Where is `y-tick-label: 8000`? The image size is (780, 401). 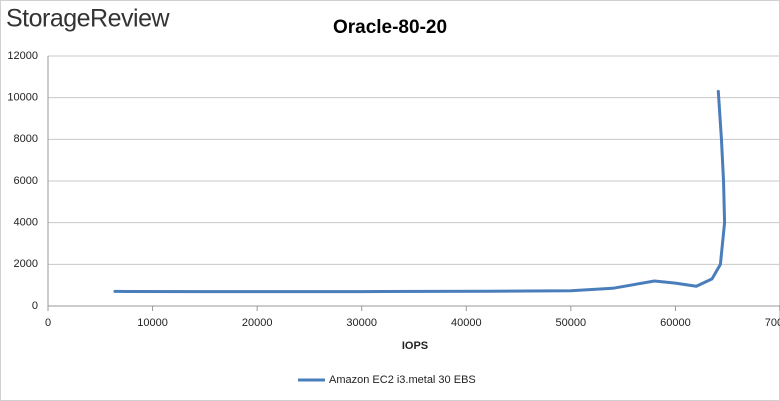
y-tick-label: 8000 is located at coordinates (26, 139).